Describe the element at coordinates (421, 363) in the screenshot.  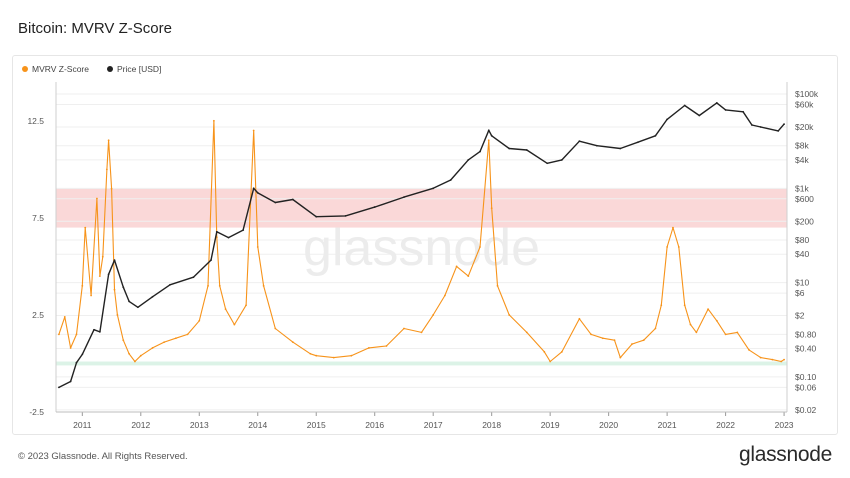
I see `band-undervalued` at that location.